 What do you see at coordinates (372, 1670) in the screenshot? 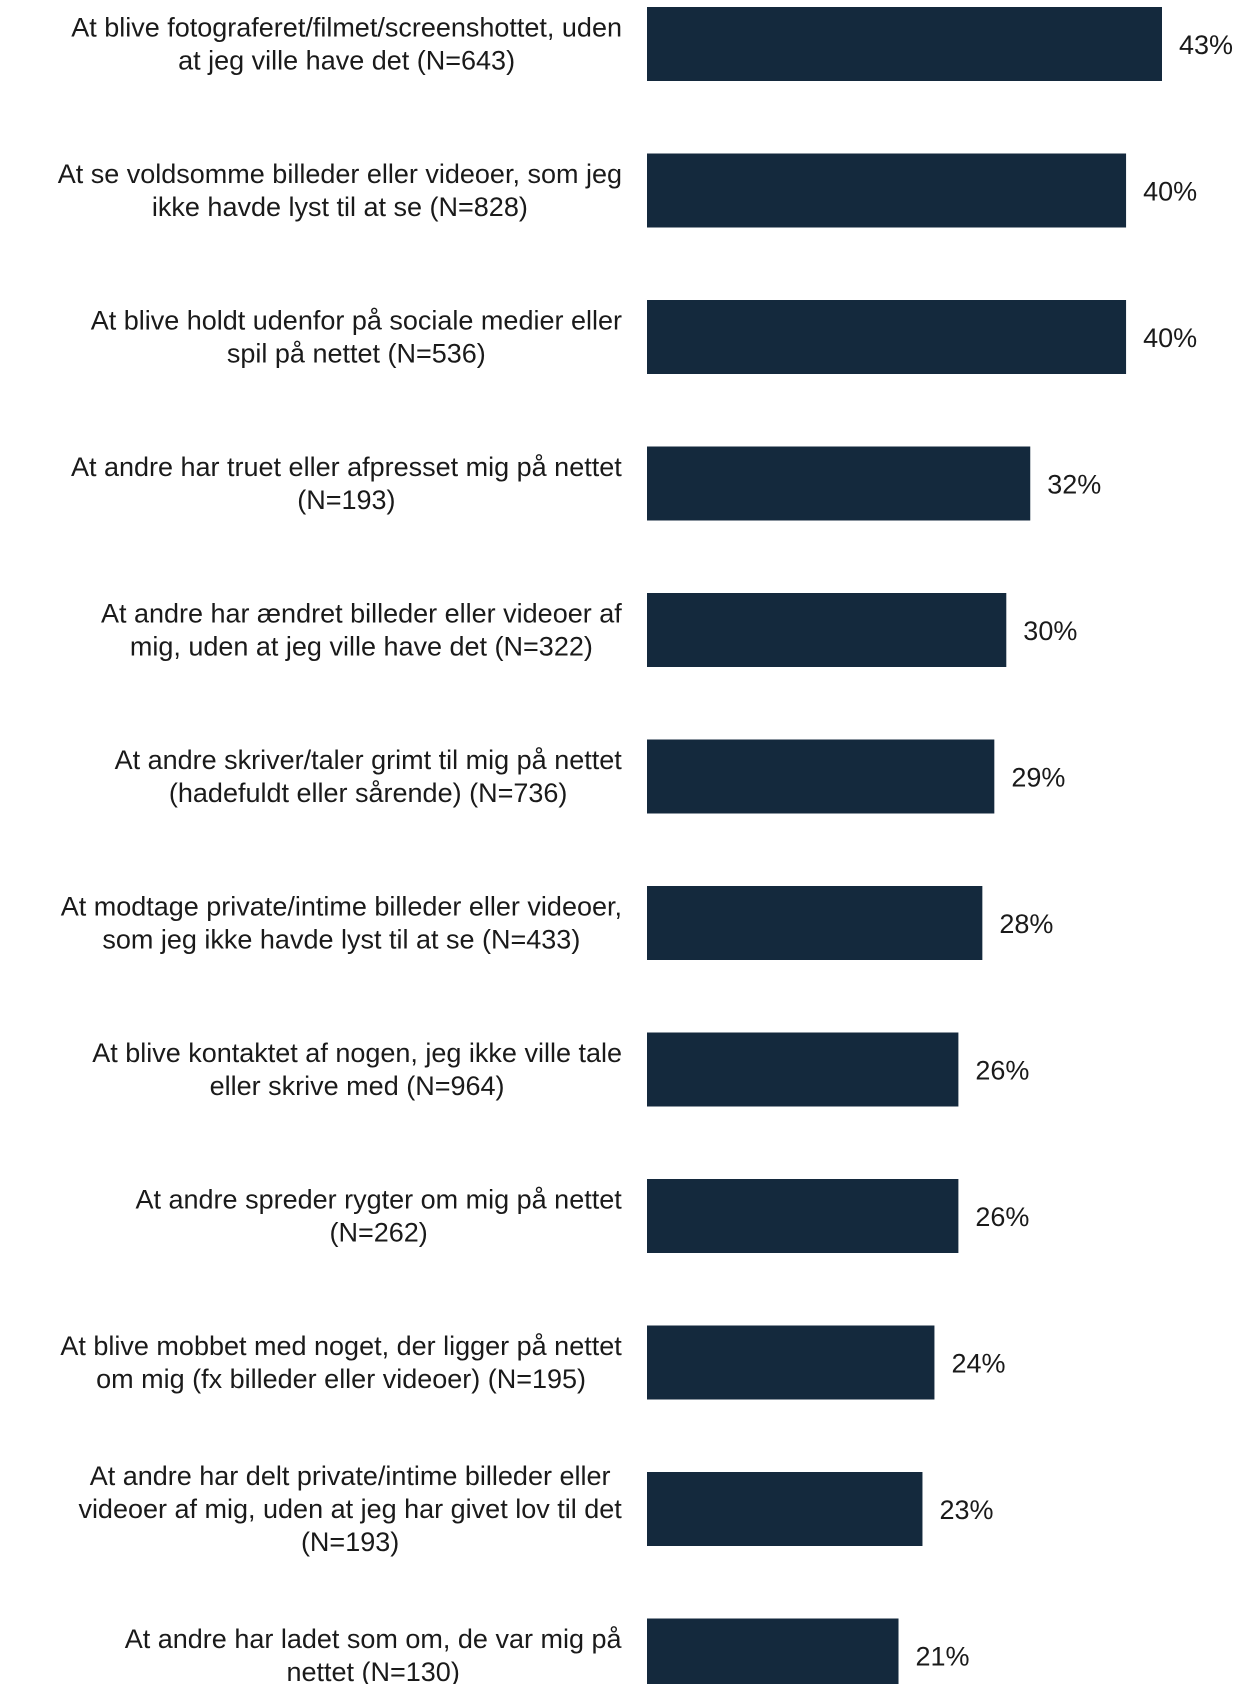
I see `category-label-line: nettet (N=130)` at bounding box center [372, 1670].